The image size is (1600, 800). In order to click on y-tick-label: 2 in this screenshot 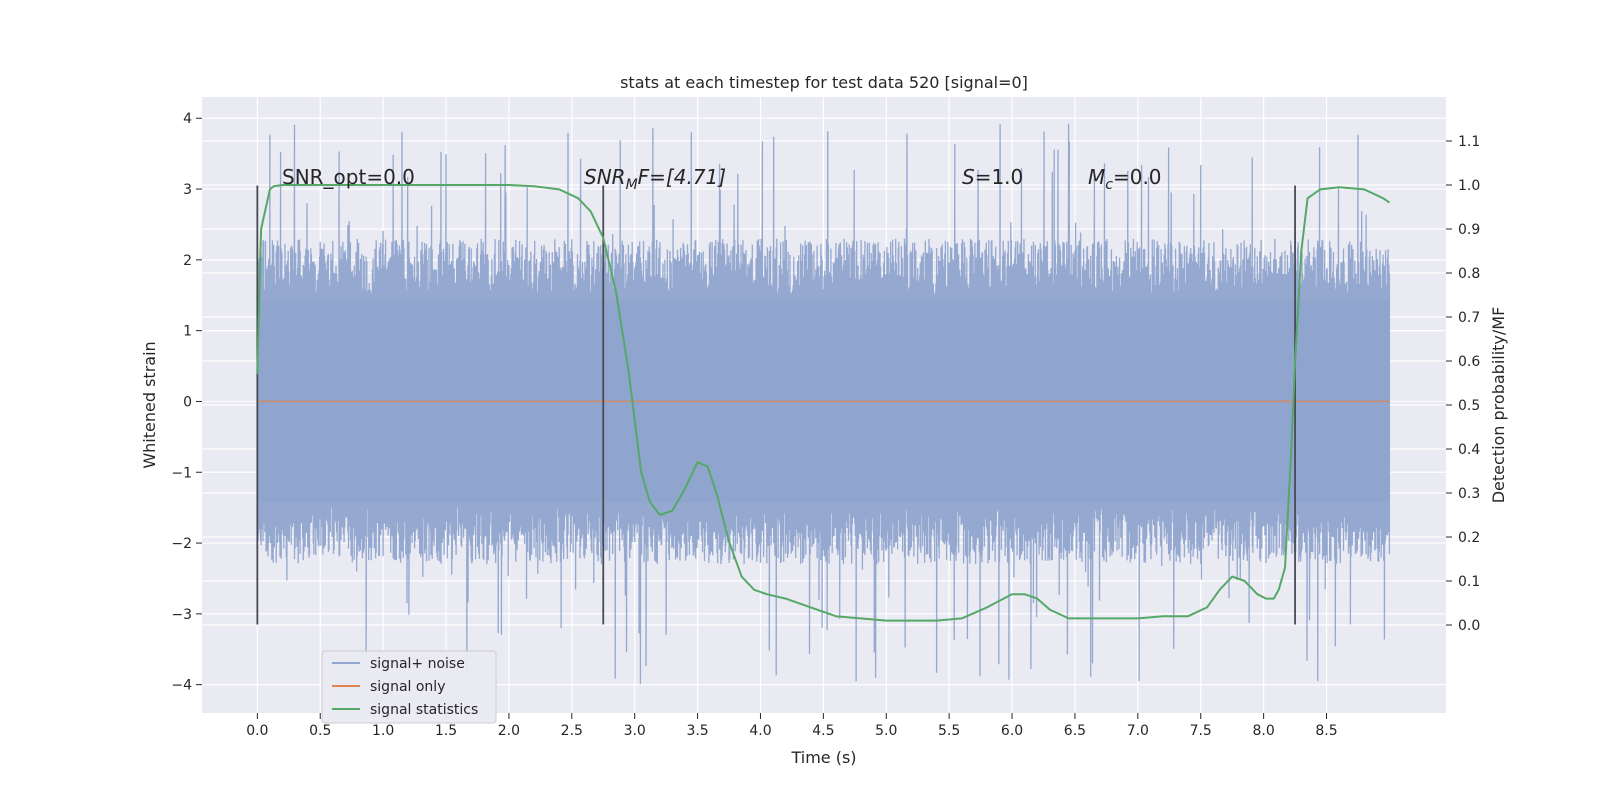, I will do `click(187, 261)`.